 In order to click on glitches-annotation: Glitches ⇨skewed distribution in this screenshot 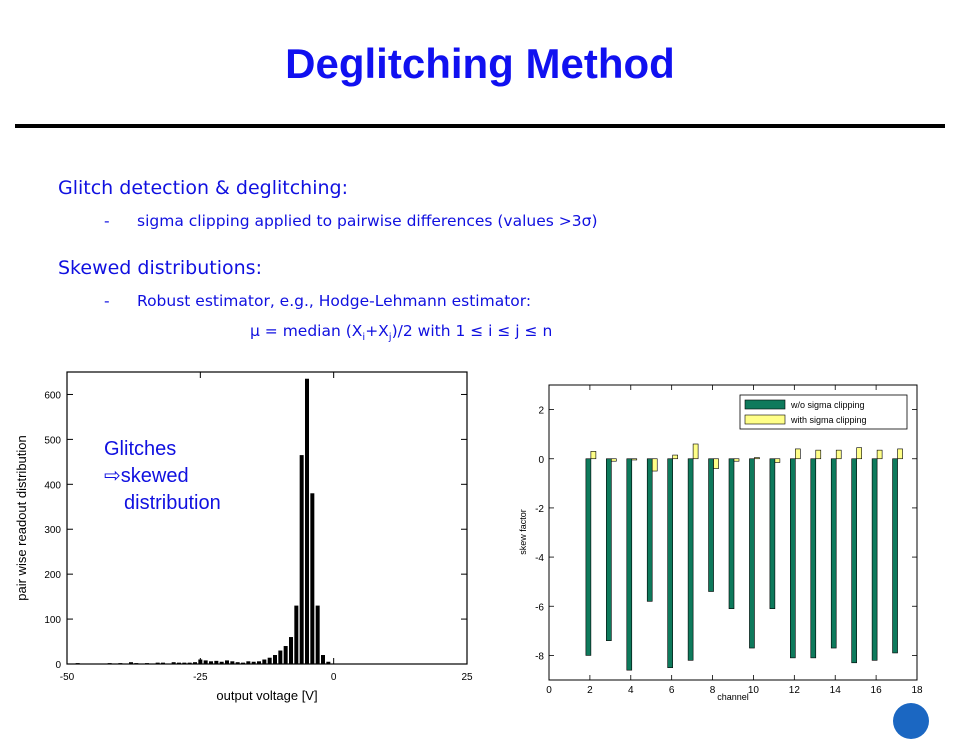, I will do `click(162, 476)`.